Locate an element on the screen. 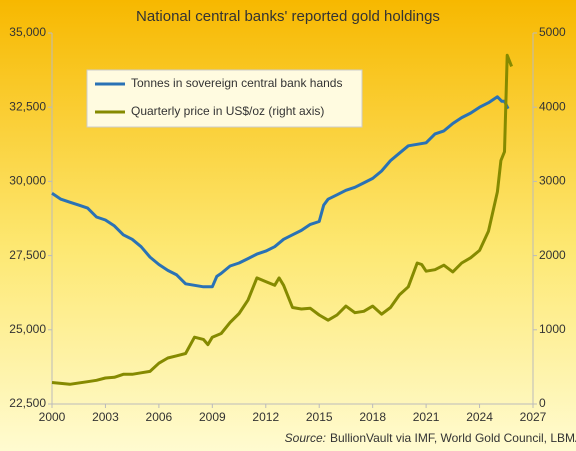 The width and height of the screenshot is (576, 451). y2-tick-label: 2000 is located at coordinates (552, 255).